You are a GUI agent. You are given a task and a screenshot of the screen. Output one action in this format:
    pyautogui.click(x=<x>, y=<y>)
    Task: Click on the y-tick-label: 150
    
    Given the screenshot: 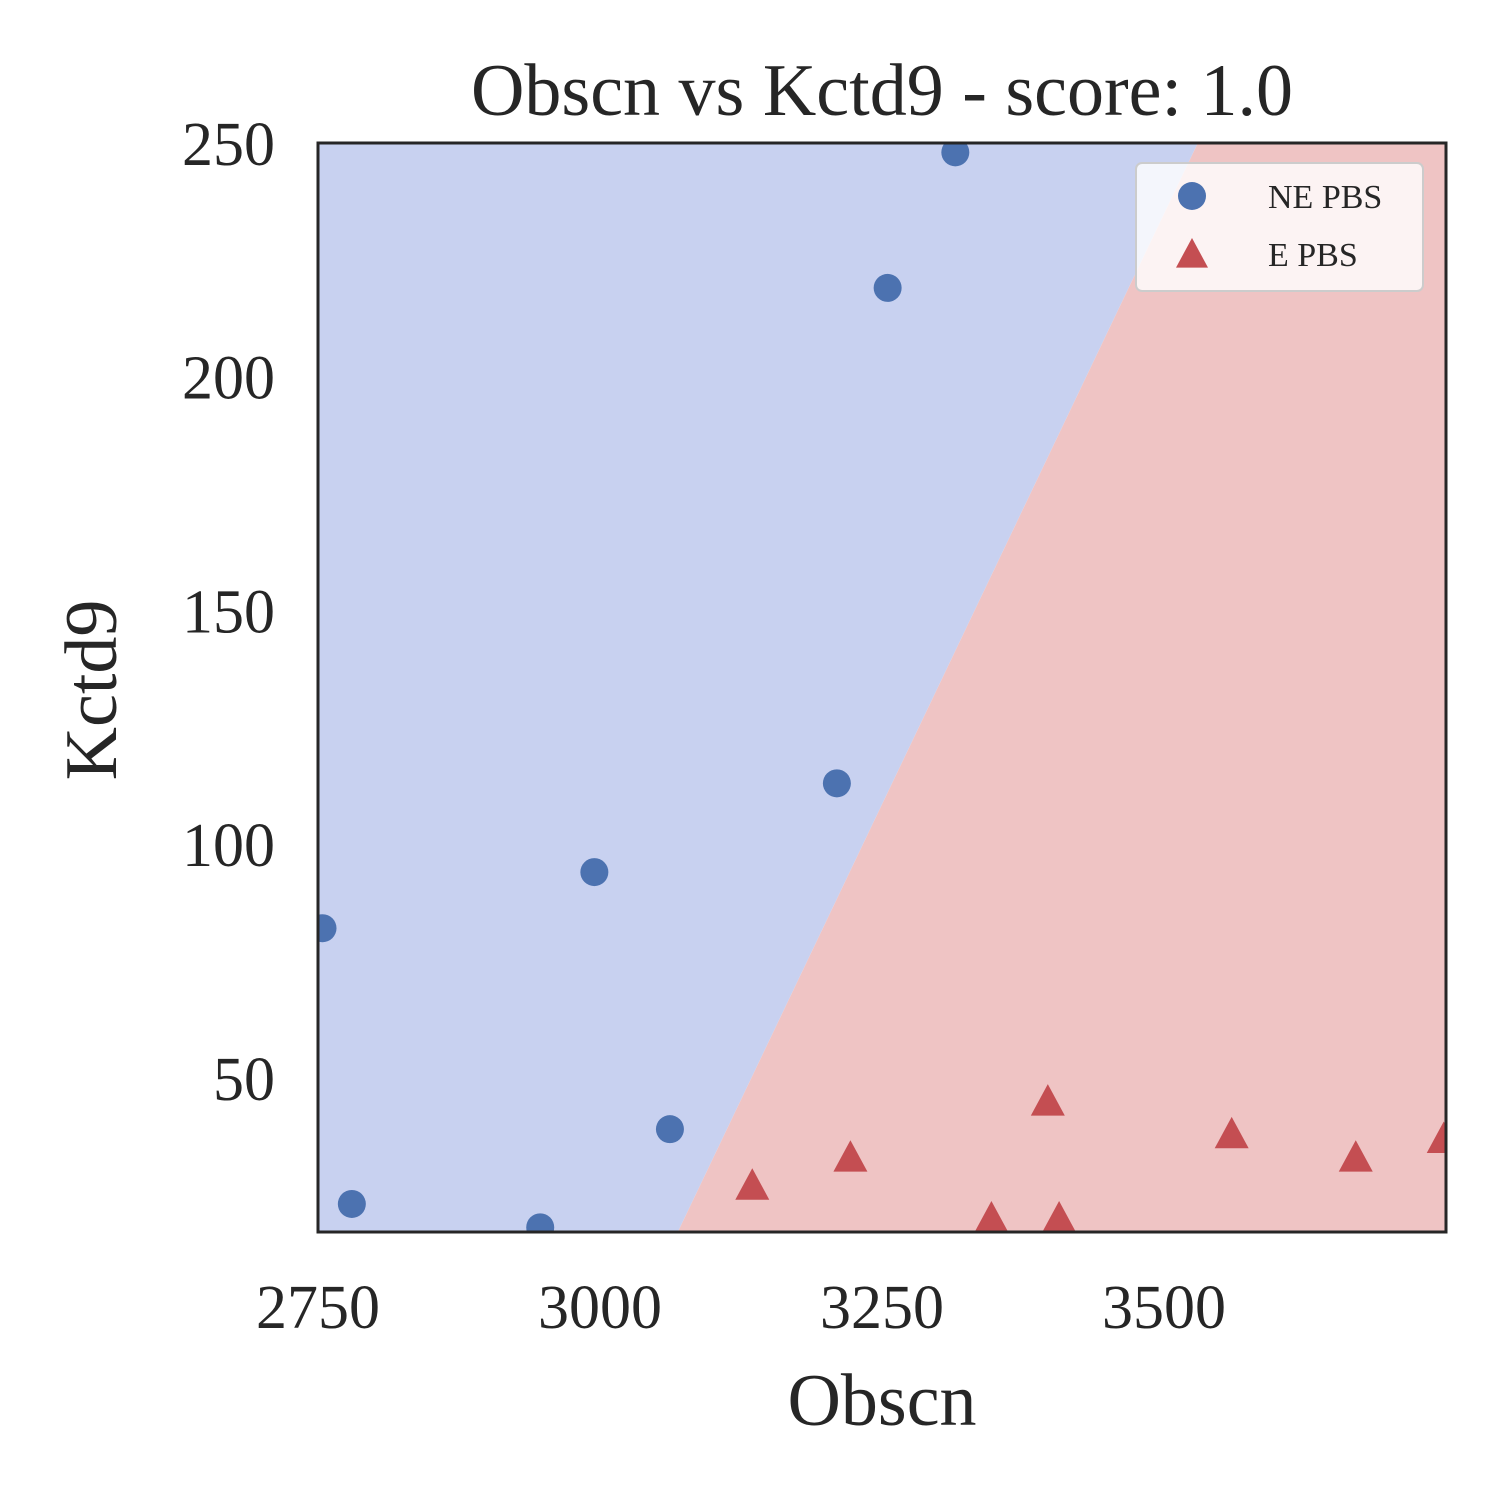 What is the action you would take?
    pyautogui.click(x=228, y=612)
    